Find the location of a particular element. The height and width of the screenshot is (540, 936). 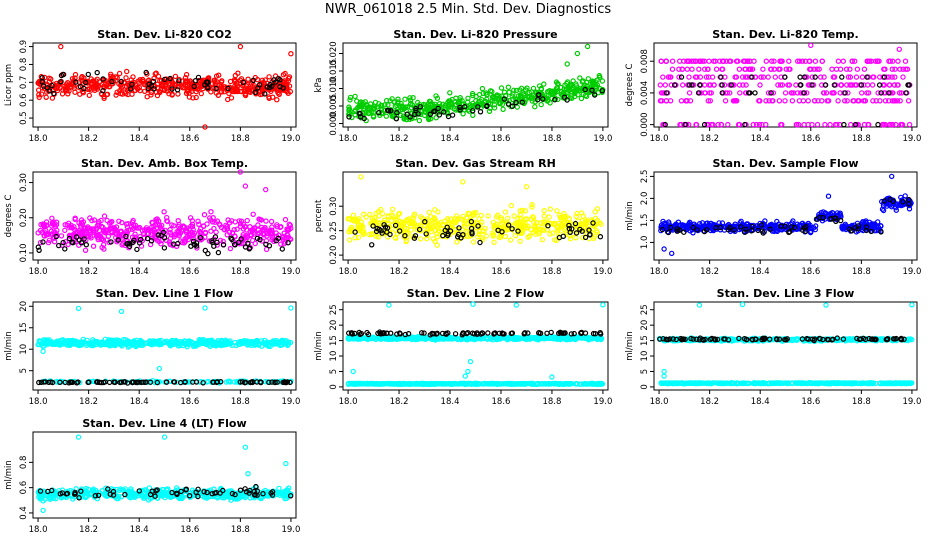

y-tick-label: 5 is located at coordinates (334, 371).